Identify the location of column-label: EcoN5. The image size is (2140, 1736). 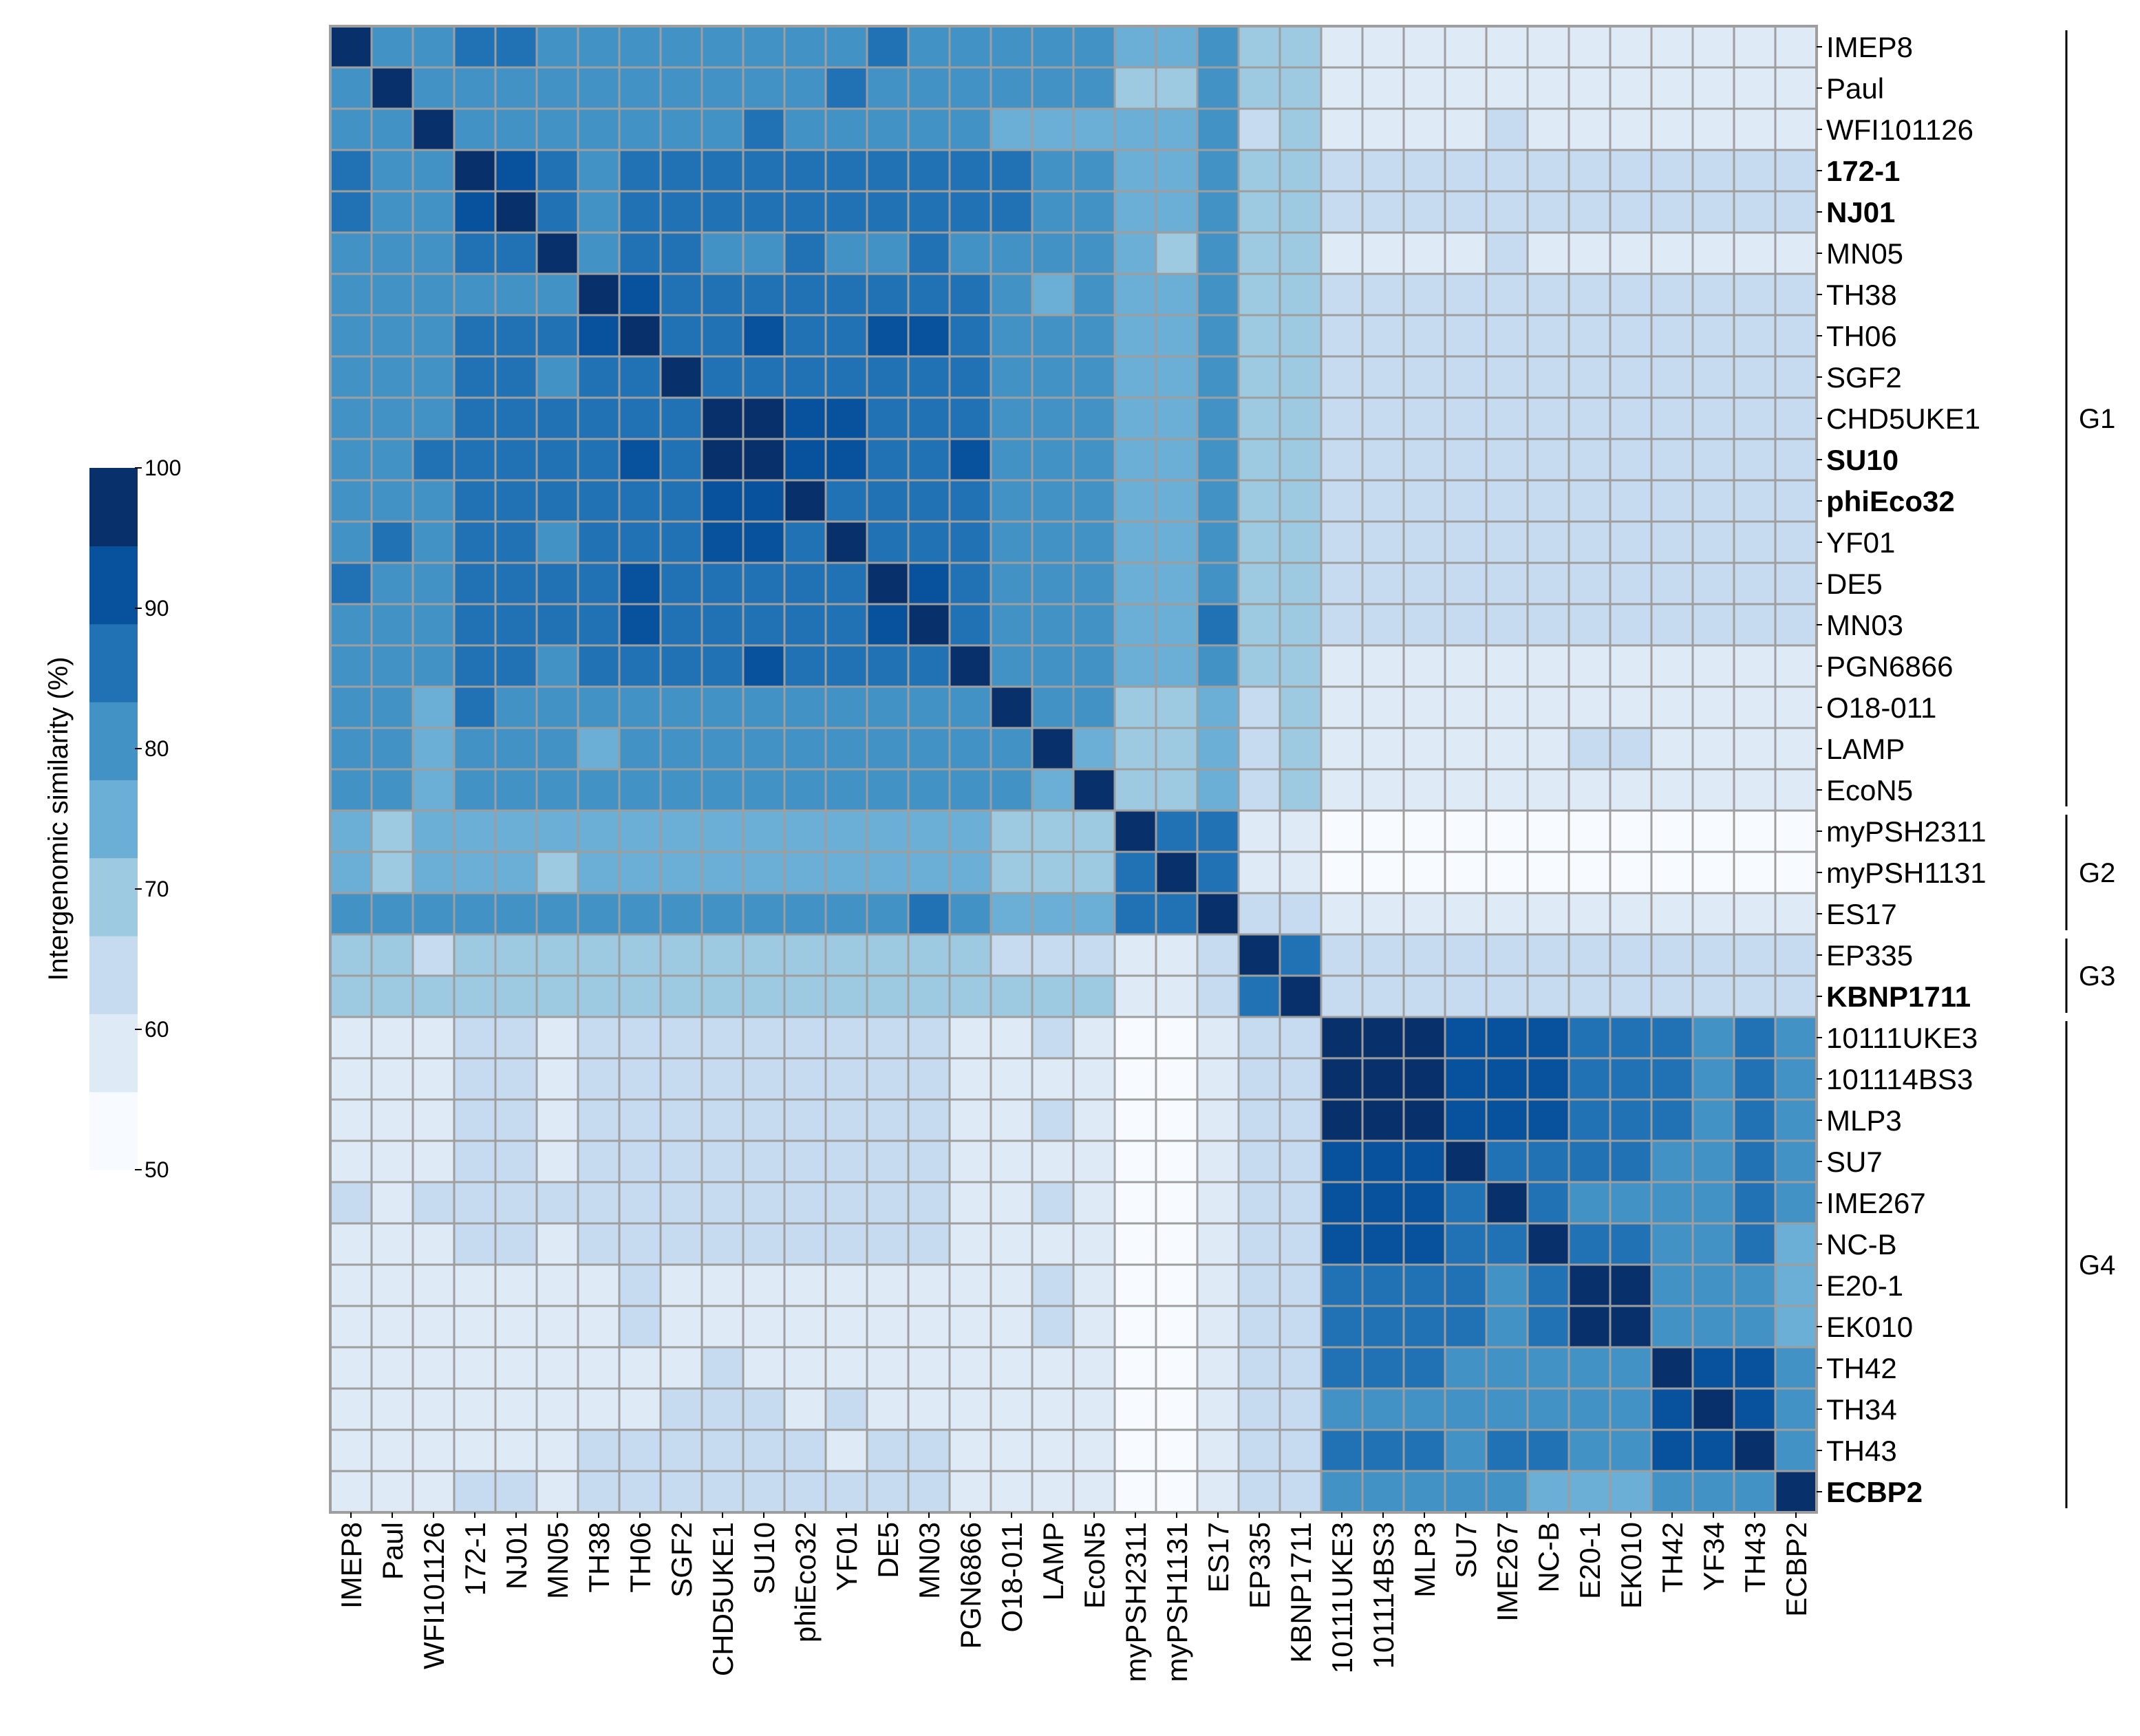
(1095, 1566).